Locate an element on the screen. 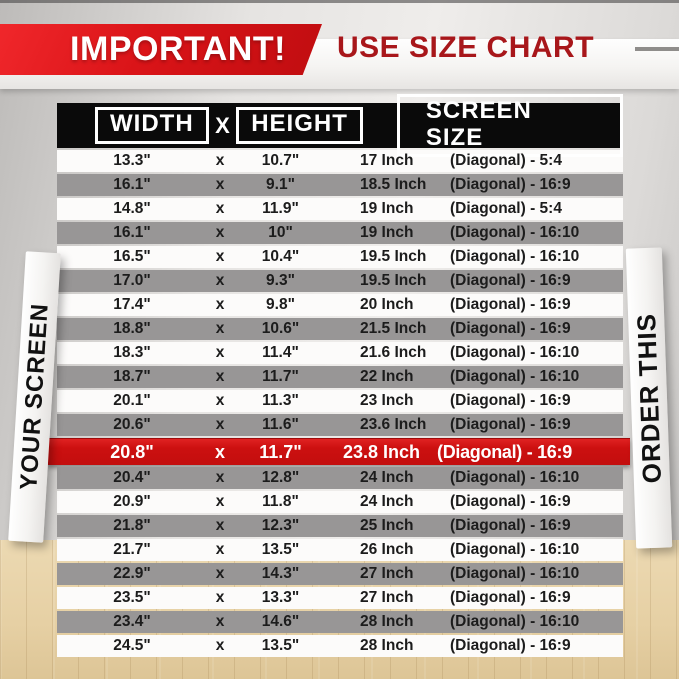 Image resolution: width=679 pixels, height=679 pixels. title-dash-line is located at coordinates (657, 49).